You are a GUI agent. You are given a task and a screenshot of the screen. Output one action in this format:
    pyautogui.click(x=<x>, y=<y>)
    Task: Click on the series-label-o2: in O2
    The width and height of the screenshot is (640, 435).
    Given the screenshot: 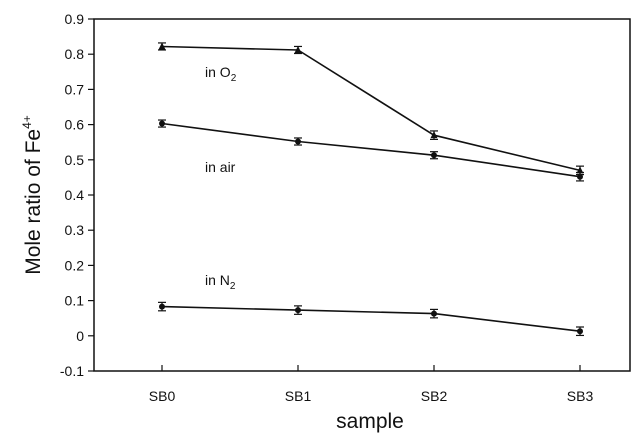 What is the action you would take?
    pyautogui.click(x=221, y=74)
    